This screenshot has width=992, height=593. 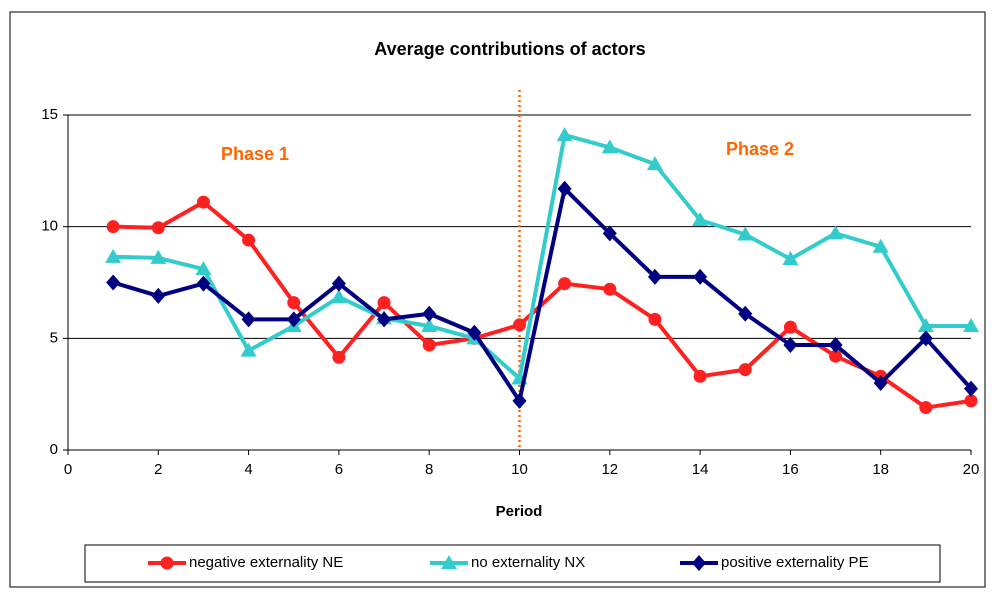 I want to click on x-axis-label: Period, so click(x=519, y=511).